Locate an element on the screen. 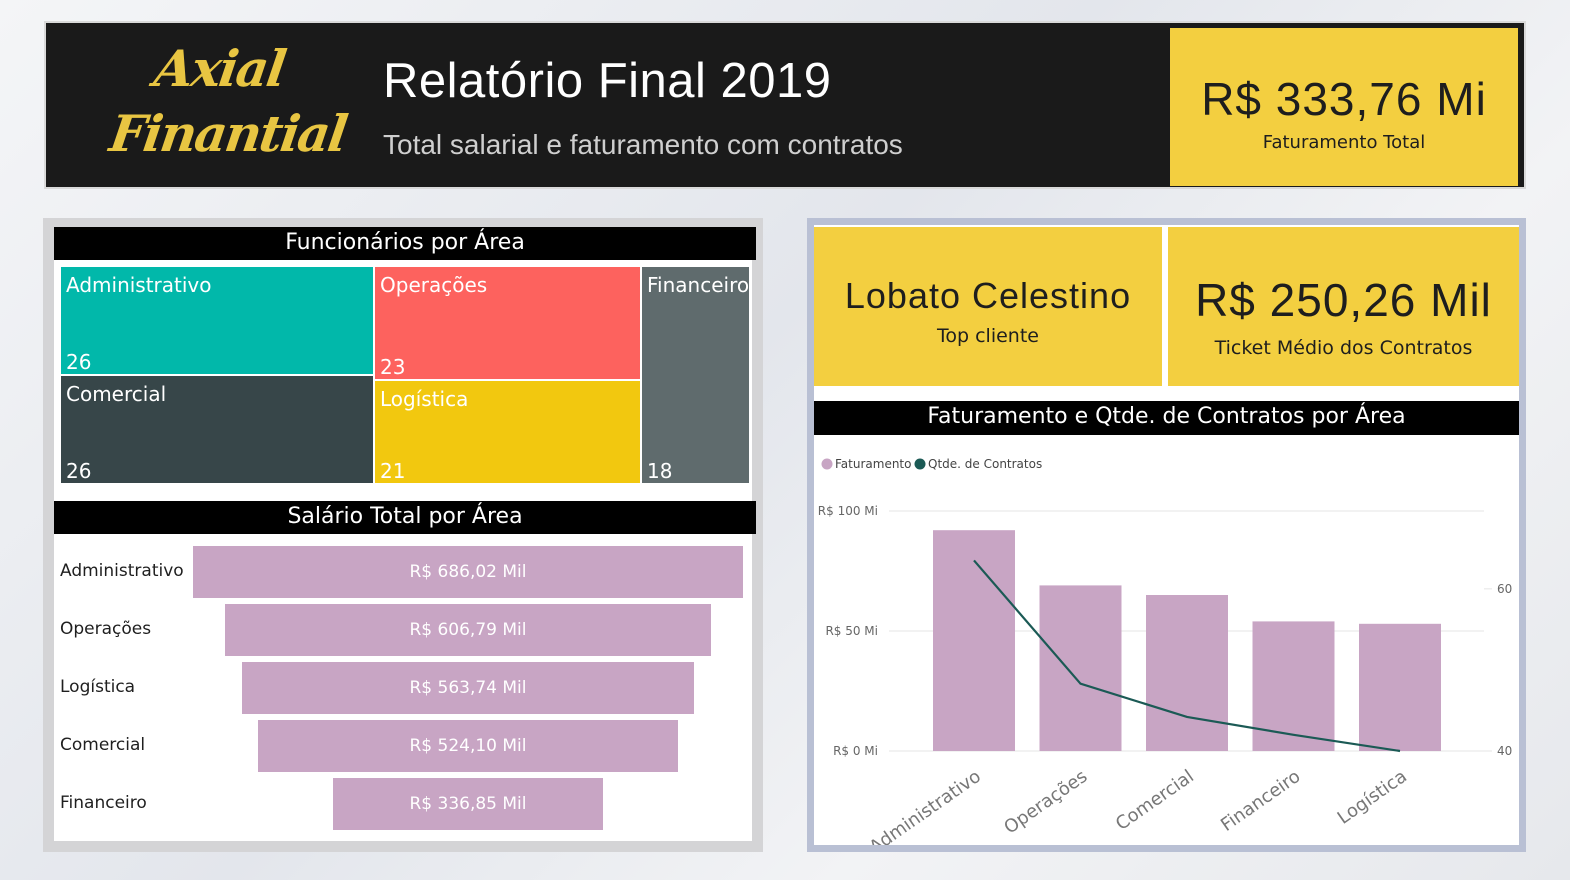 Image resolution: width=1570 pixels, height=880 pixels. treemap-cell-label: Operações is located at coordinates (434, 285).